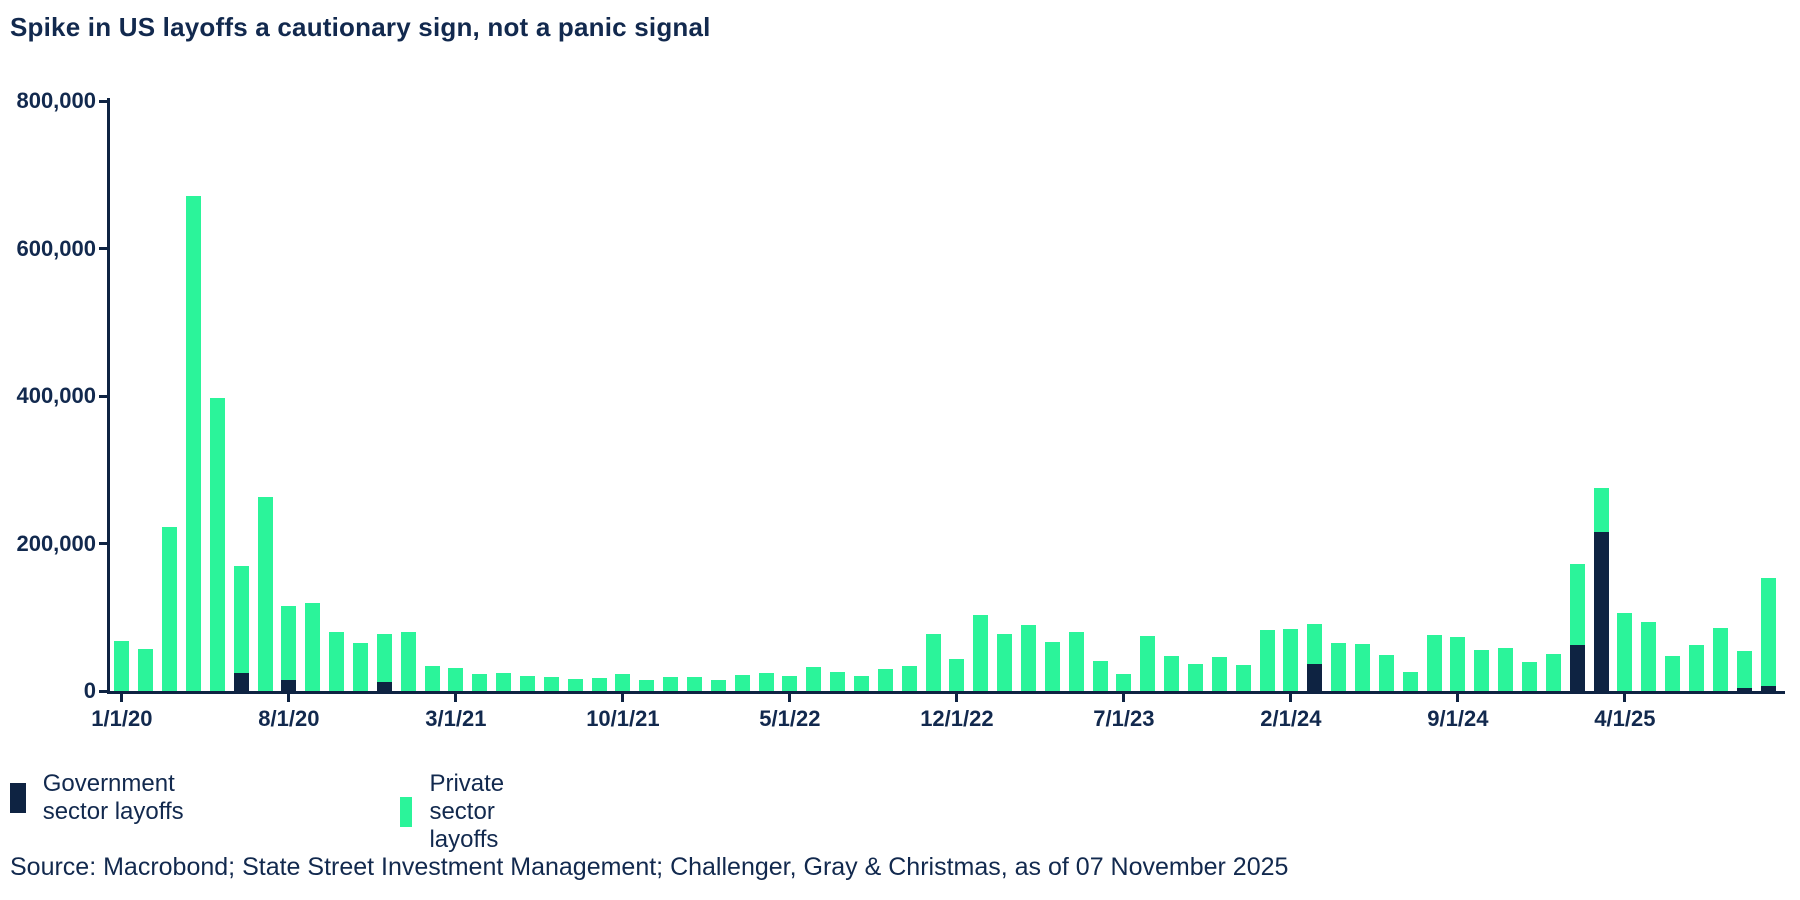 The image size is (1800, 900). Describe the element at coordinates (456, 718) in the screenshot. I see `x-axis-label: 3/1/21` at that location.